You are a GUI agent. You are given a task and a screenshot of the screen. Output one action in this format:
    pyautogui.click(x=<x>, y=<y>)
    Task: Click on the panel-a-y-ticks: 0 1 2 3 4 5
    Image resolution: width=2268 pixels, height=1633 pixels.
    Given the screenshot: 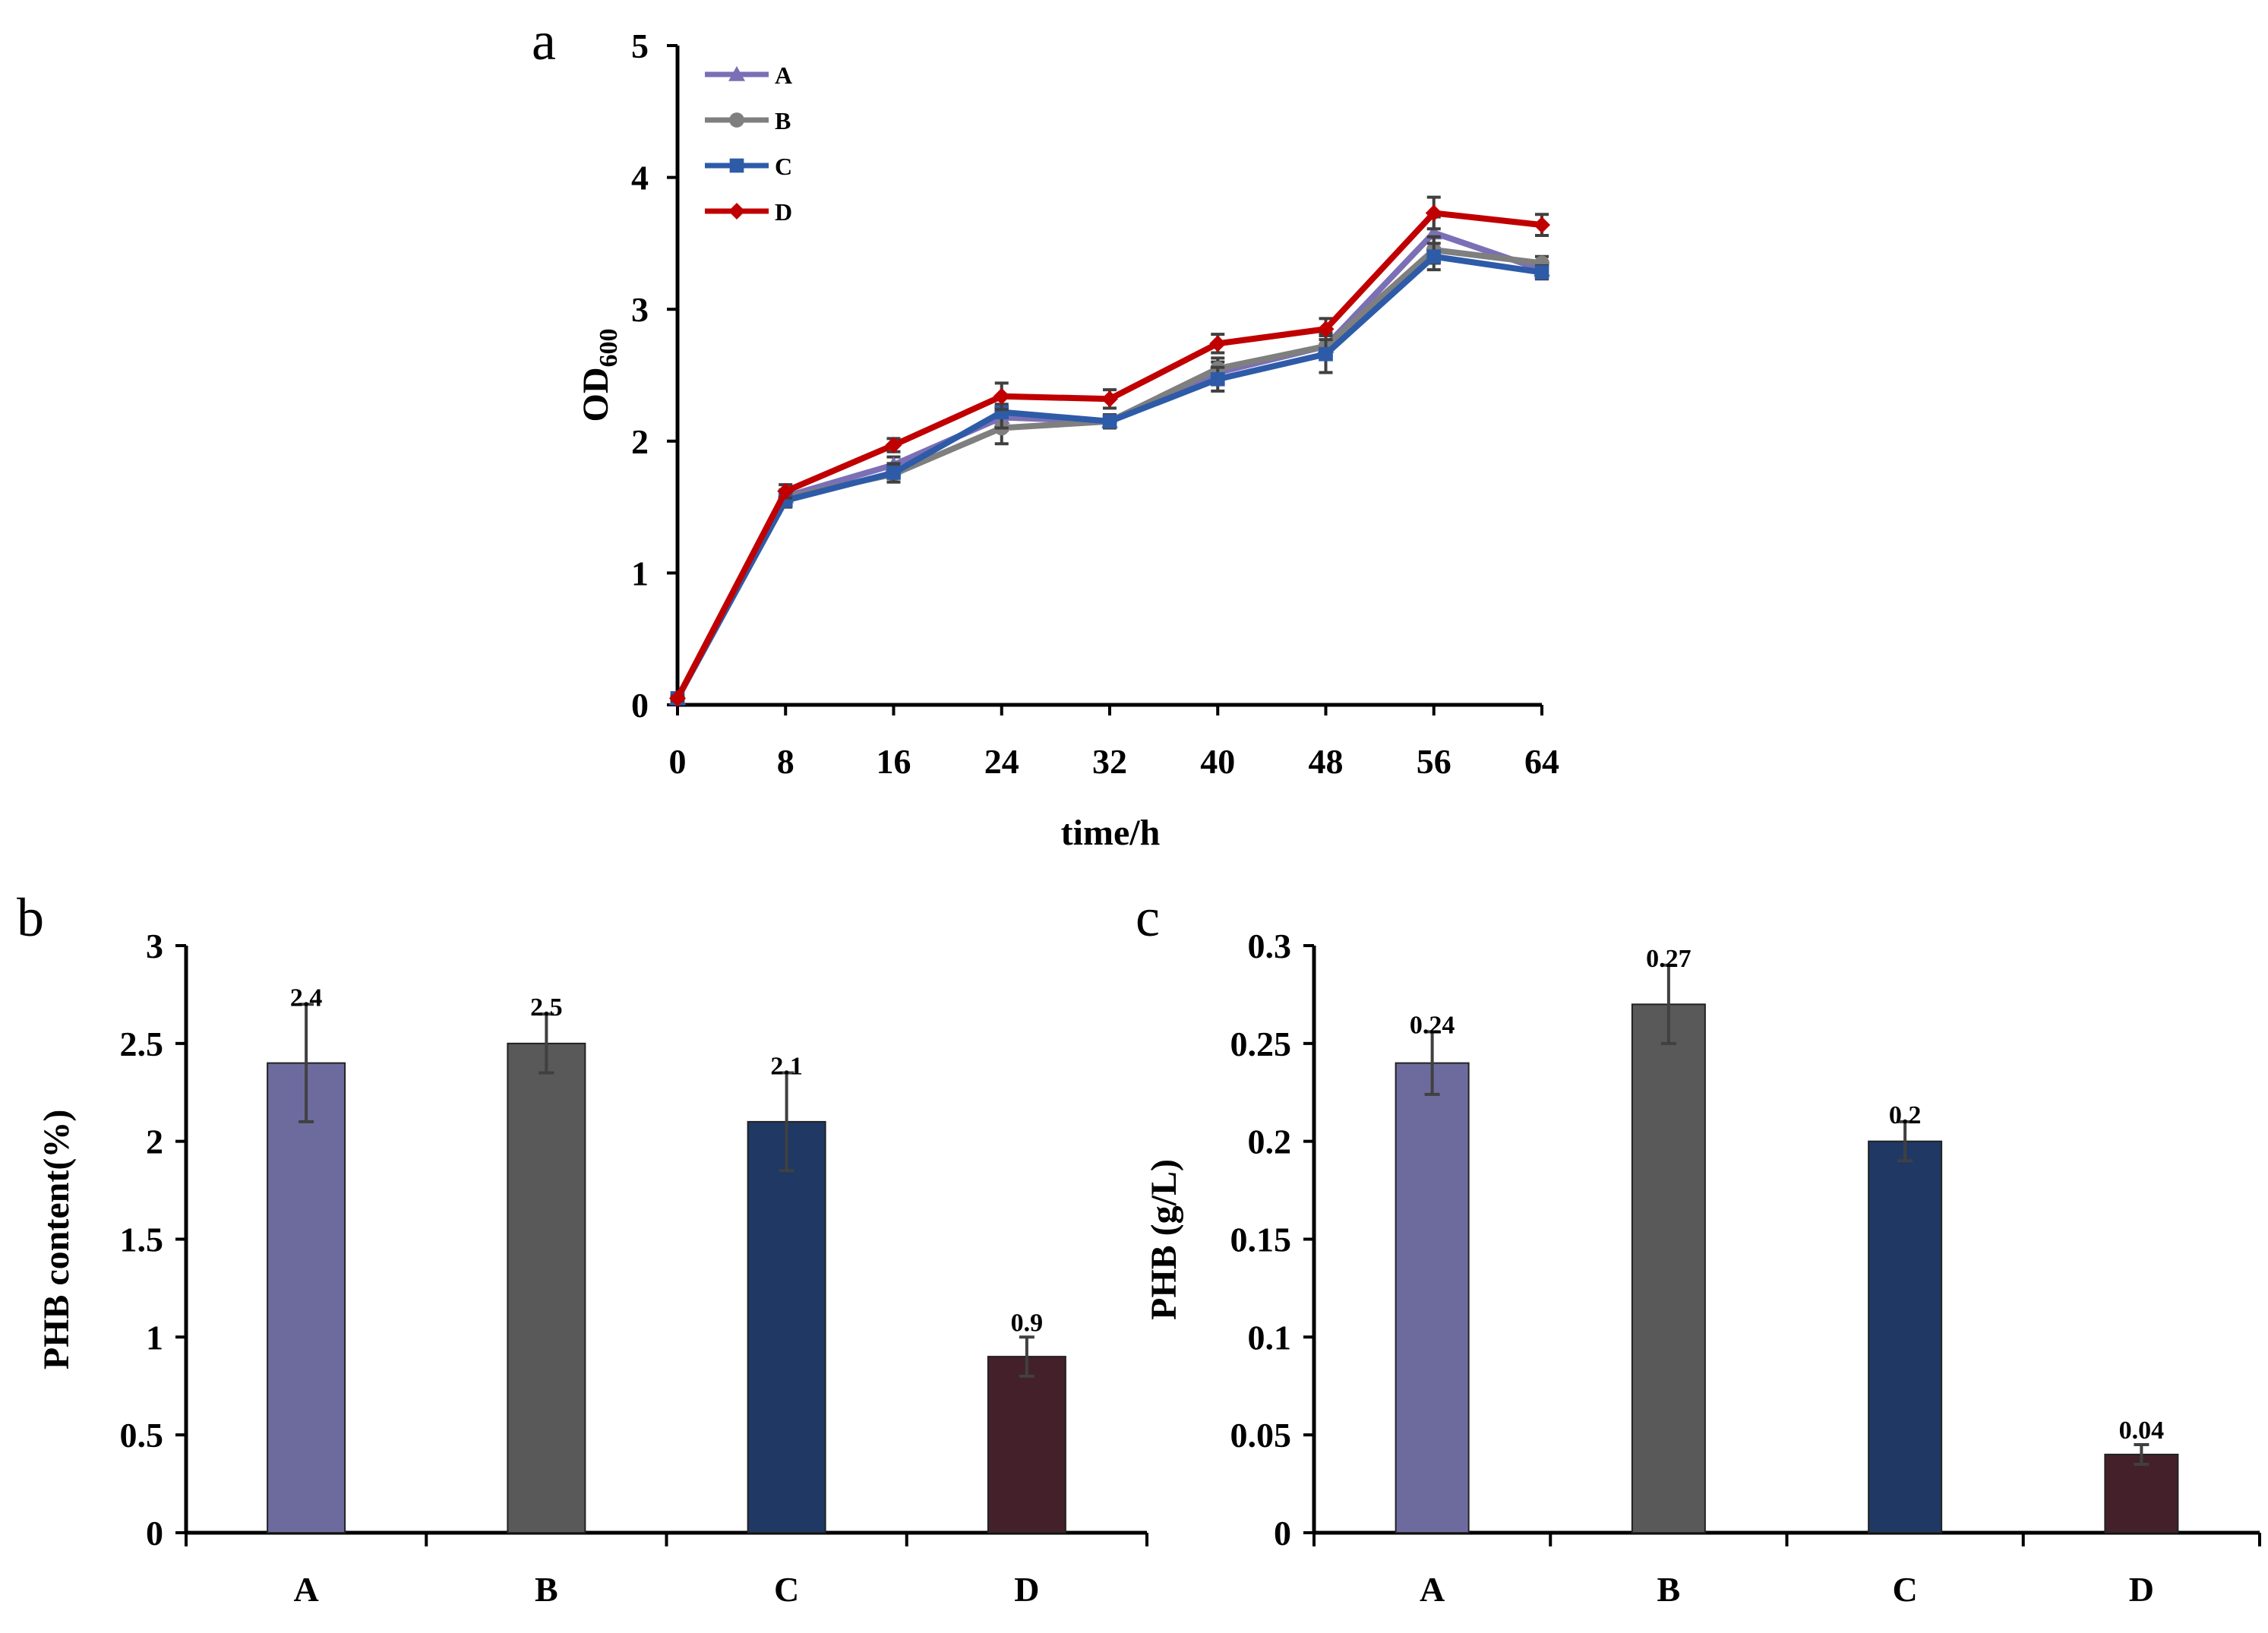 What is the action you would take?
    pyautogui.click(x=654, y=376)
    